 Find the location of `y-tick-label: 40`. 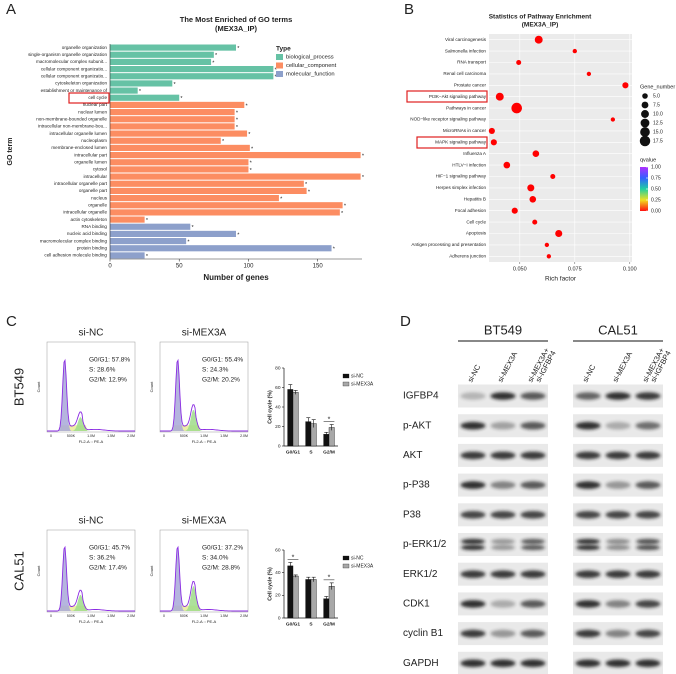

y-tick-label: 40 is located at coordinates (278, 573).